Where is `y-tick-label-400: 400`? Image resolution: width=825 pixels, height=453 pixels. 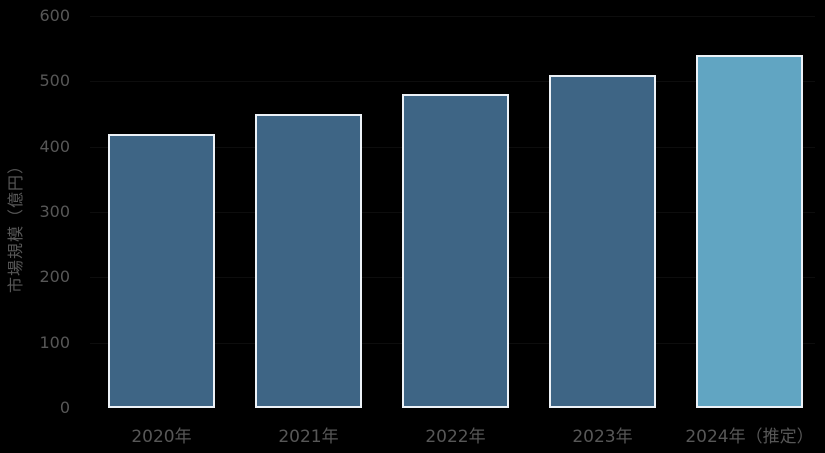
y-tick-label-400: 400 is located at coordinates (54, 146).